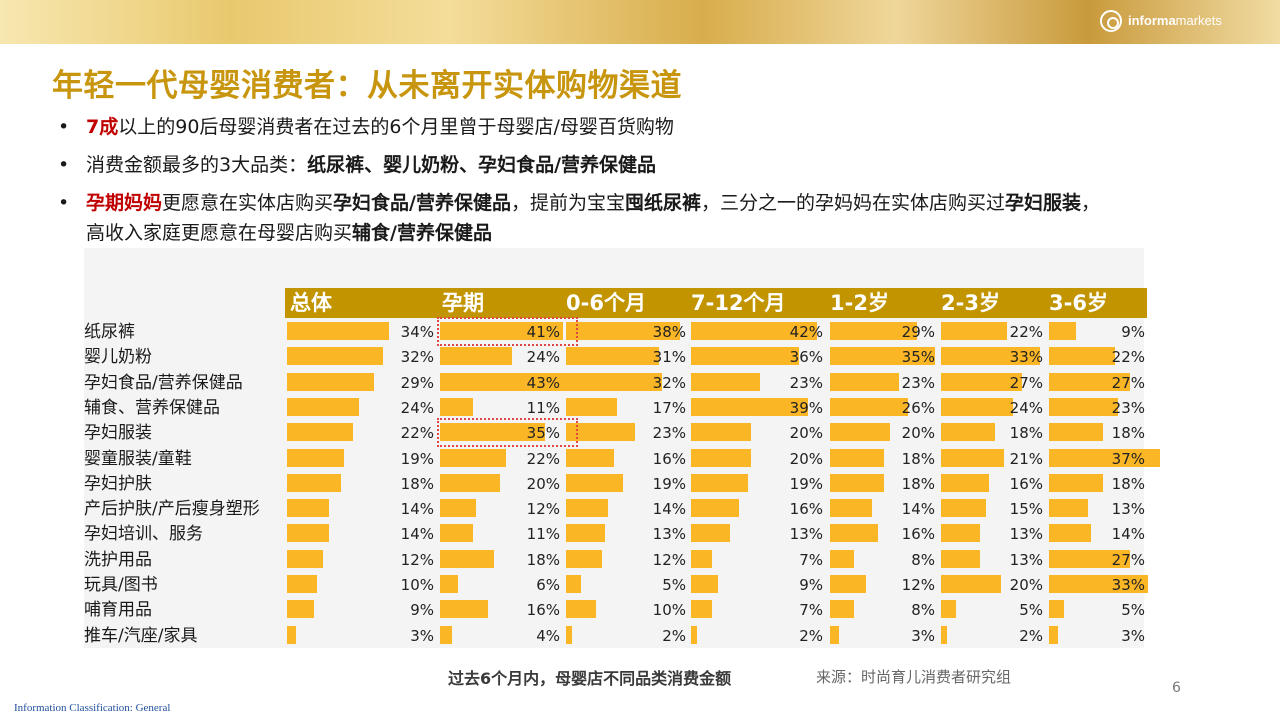  I want to click on data-label: 11%, so click(543, 407).